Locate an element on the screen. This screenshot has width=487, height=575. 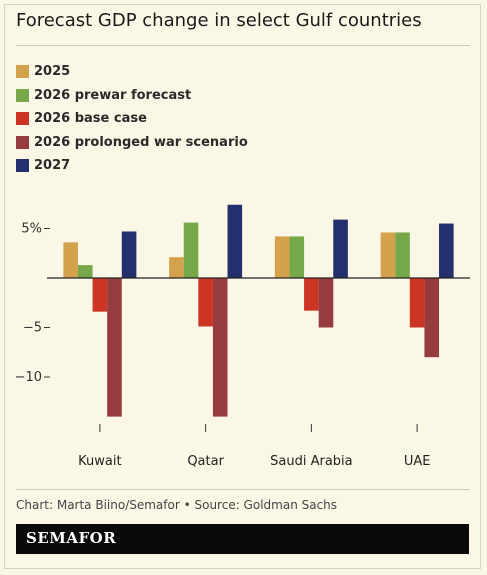
legend-label: 2026 prewar forecast is located at coordinates (113, 95).